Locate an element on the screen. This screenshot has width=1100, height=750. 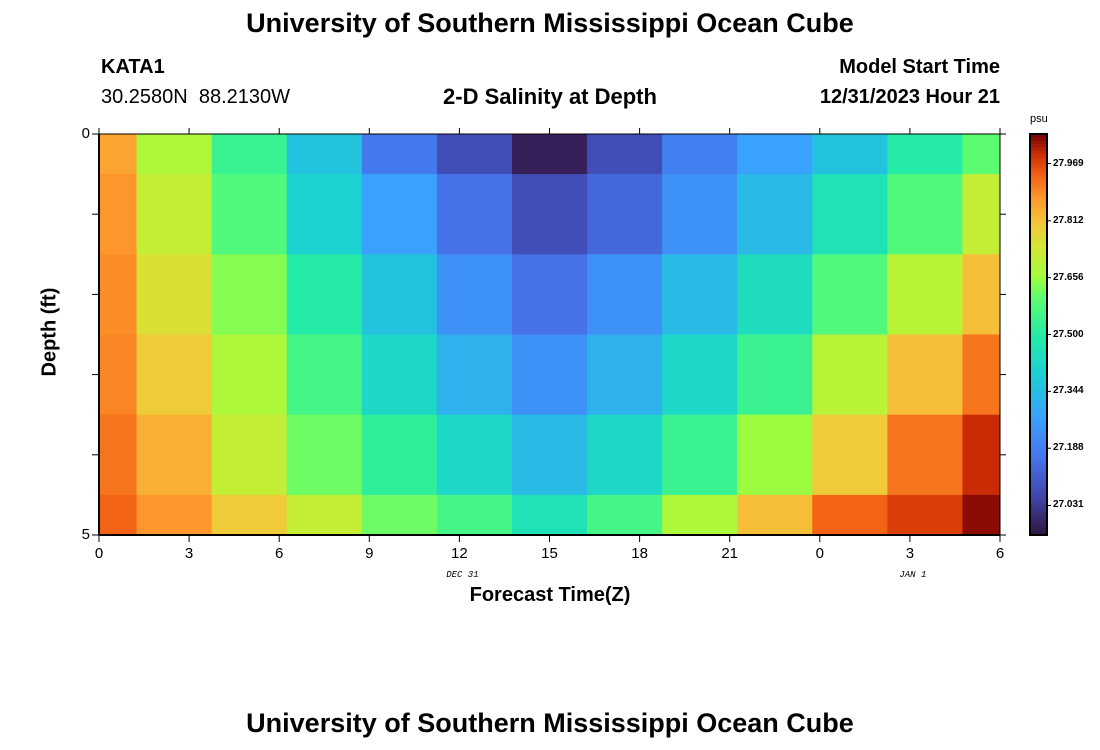
y-axis-label: Depth (ft) is located at coordinates (49, 332).